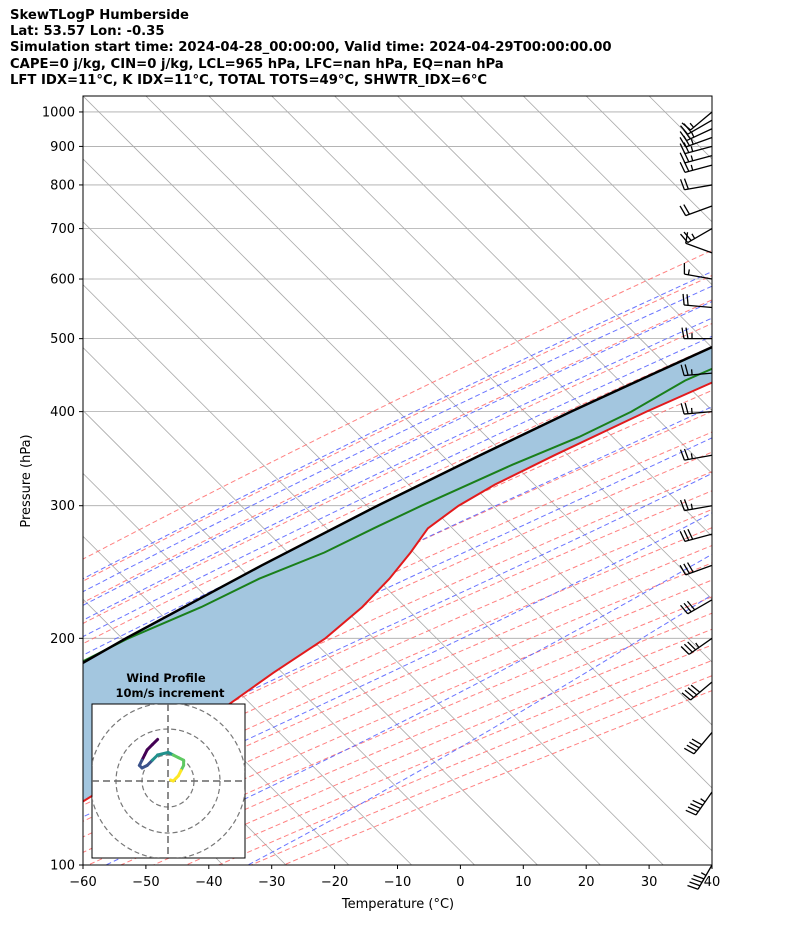 Image resolution: width=794 pixels, height=937 pixels. I want to click on y-axis-label: Pressure (hPa), so click(26, 480).